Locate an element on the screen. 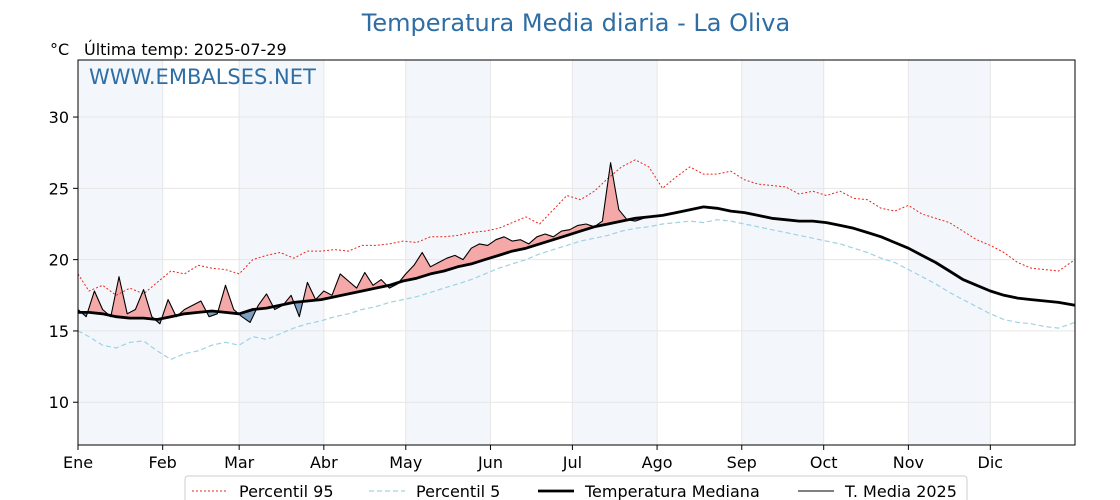 The width and height of the screenshot is (1120, 500). y-unit-label: °C is located at coordinates (59, 49).